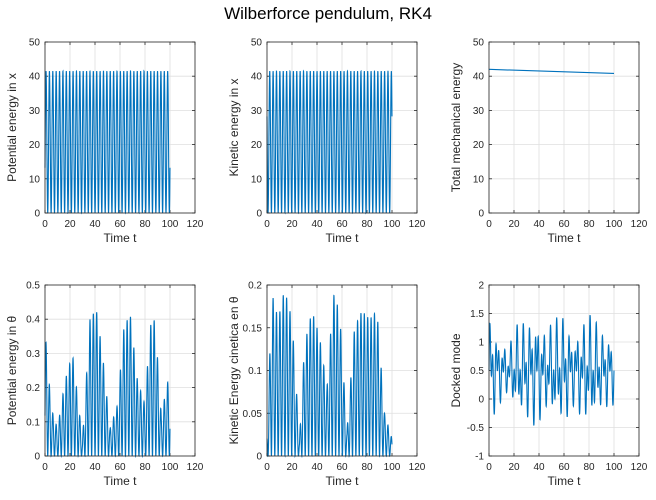  What do you see at coordinates (33, 320) in the screenshot?
I see `y-tick-label: 0.4` at bounding box center [33, 320].